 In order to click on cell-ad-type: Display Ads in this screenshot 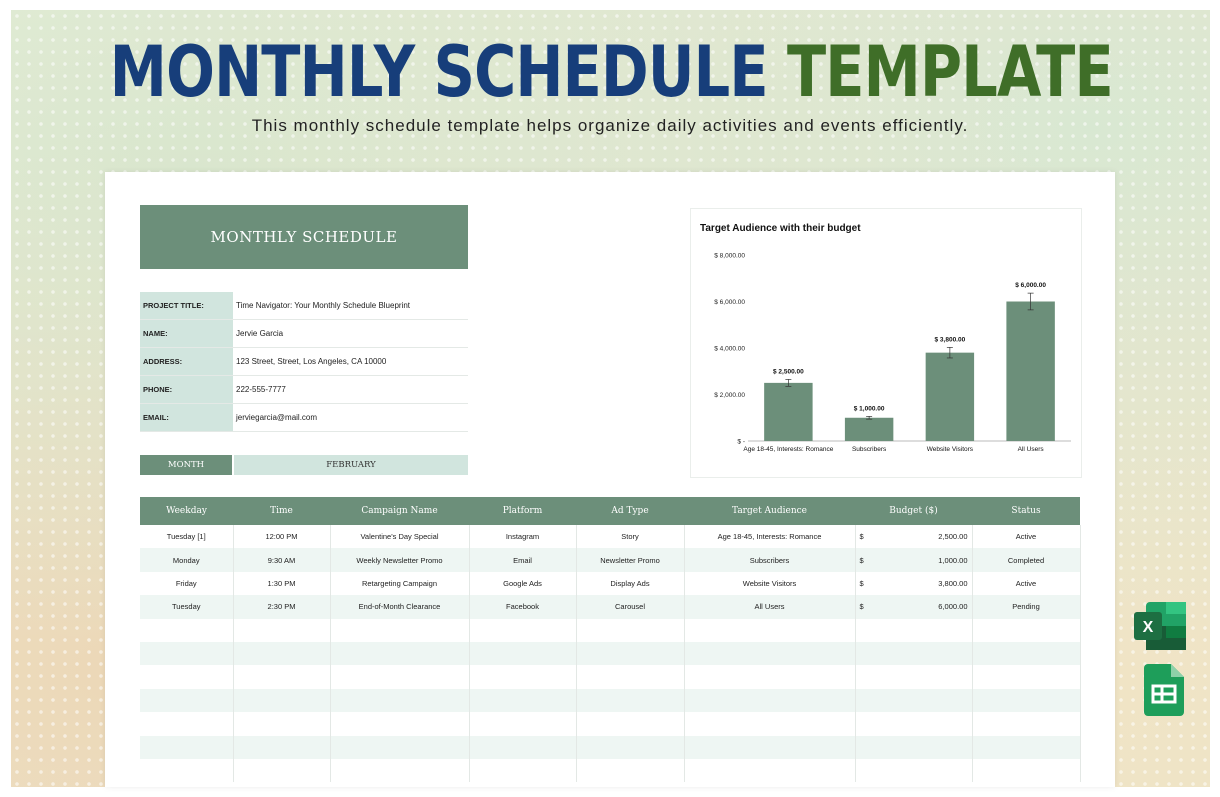, I will do `click(630, 583)`.